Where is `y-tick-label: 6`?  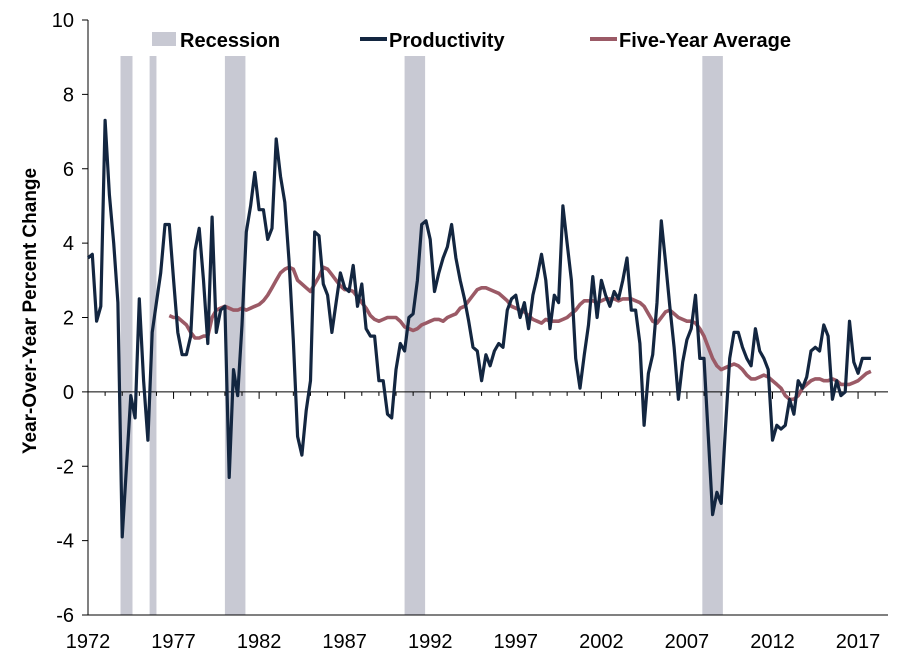 y-tick-label: 6 is located at coordinates (68, 170).